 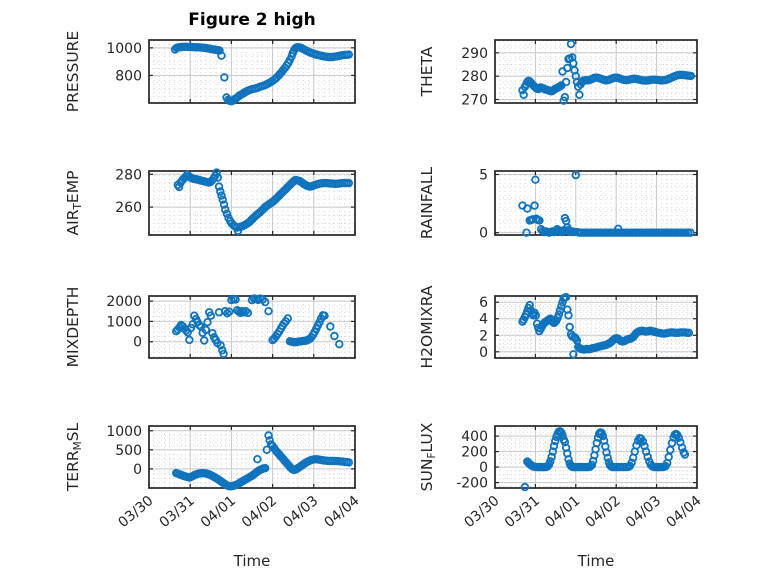 I want to click on y-tick-label: -200, so click(x=472, y=484).